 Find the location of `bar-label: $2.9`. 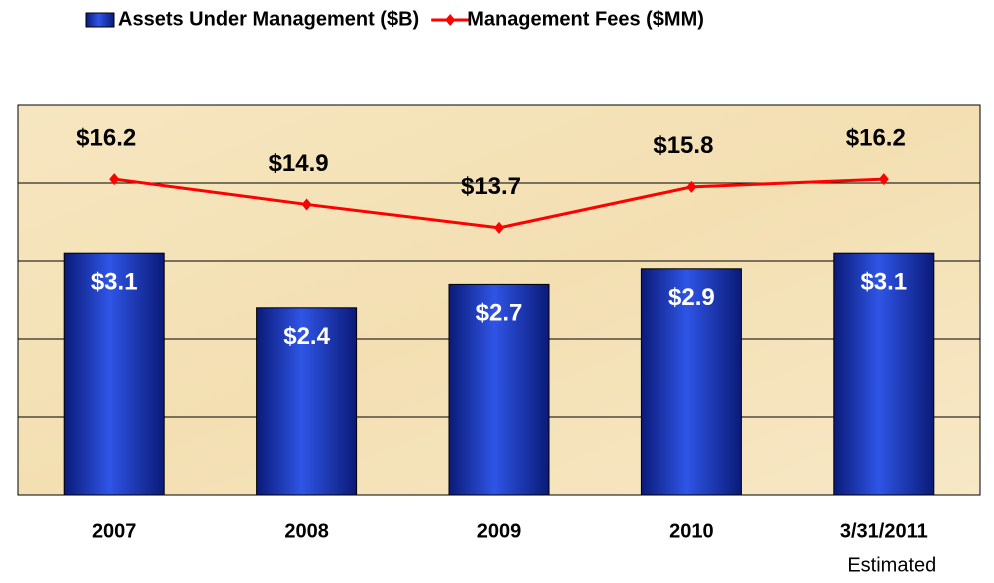

bar-label: $2.9 is located at coordinates (691, 297).